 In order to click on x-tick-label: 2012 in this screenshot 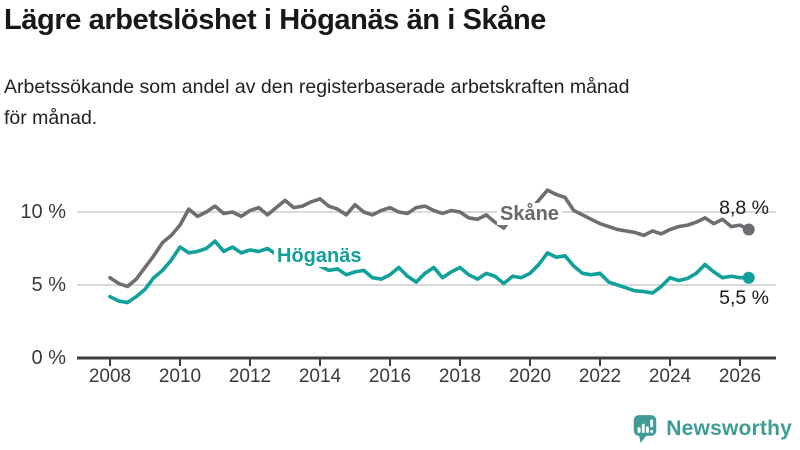, I will do `click(250, 376)`.